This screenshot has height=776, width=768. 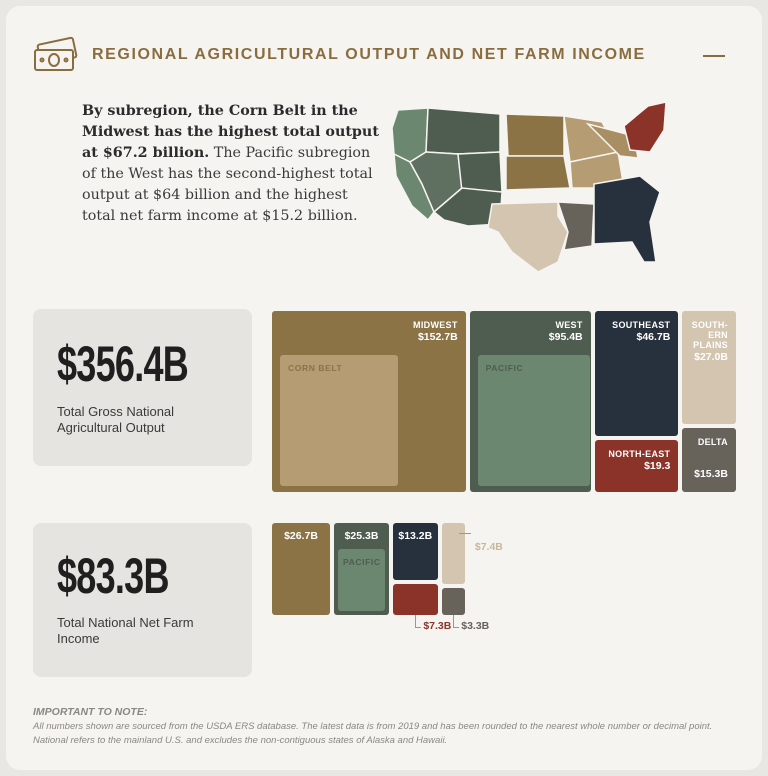 I want to click on subregion-name: CORN BELT, so click(x=315, y=368).